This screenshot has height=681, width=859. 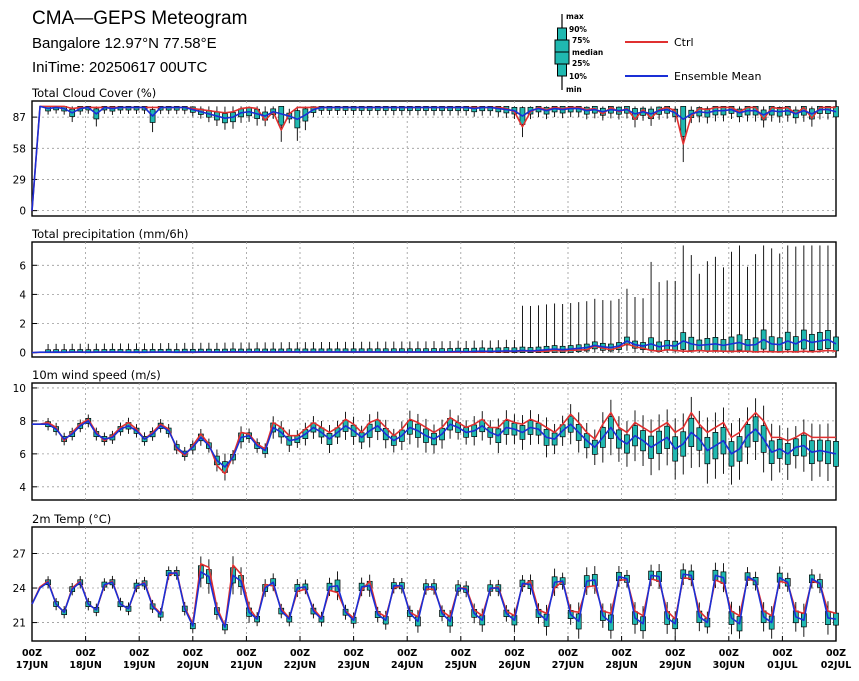 What do you see at coordinates (578, 76) in the screenshot?
I see `legend-box-p10: 10%` at bounding box center [578, 76].